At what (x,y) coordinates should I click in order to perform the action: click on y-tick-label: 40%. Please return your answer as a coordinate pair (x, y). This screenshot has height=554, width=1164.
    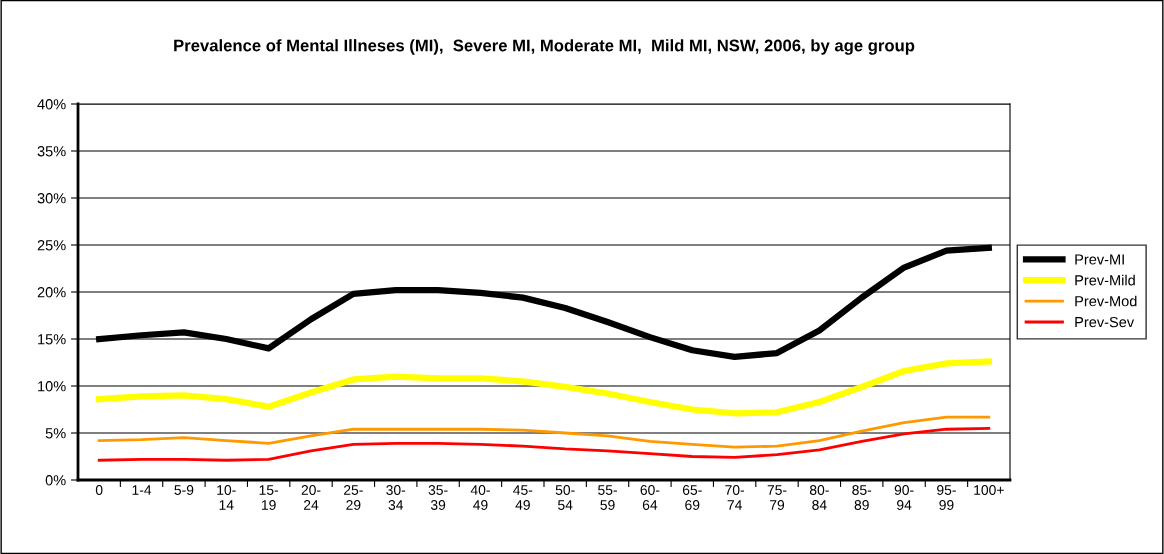
    Looking at the image, I should click on (51, 104).